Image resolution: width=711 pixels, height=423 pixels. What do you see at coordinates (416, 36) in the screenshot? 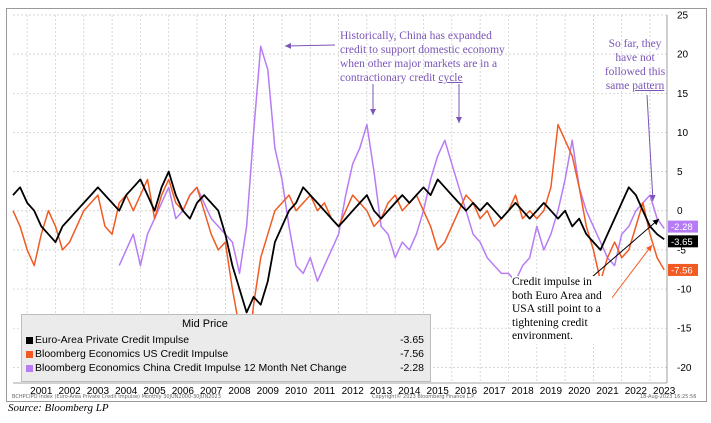
I see `annotation-china-line-1: Historically, China has expanded` at bounding box center [416, 36].